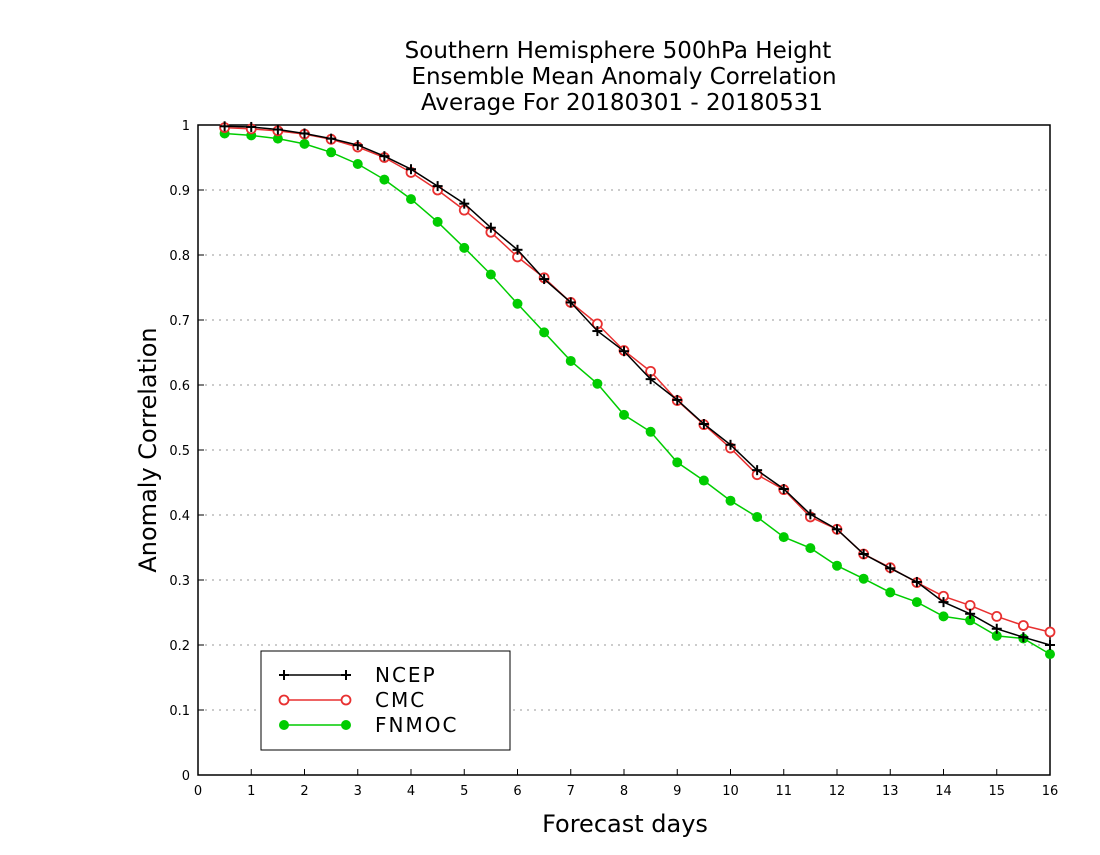  Describe the element at coordinates (996, 791) in the screenshot. I see `x-tick-label: 15` at that location.